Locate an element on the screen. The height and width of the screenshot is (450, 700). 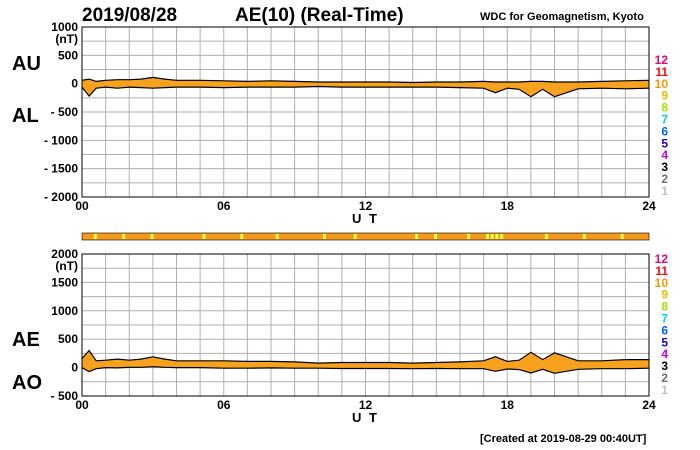
au-al-x-tick-label: 00 is located at coordinates (82, 206).